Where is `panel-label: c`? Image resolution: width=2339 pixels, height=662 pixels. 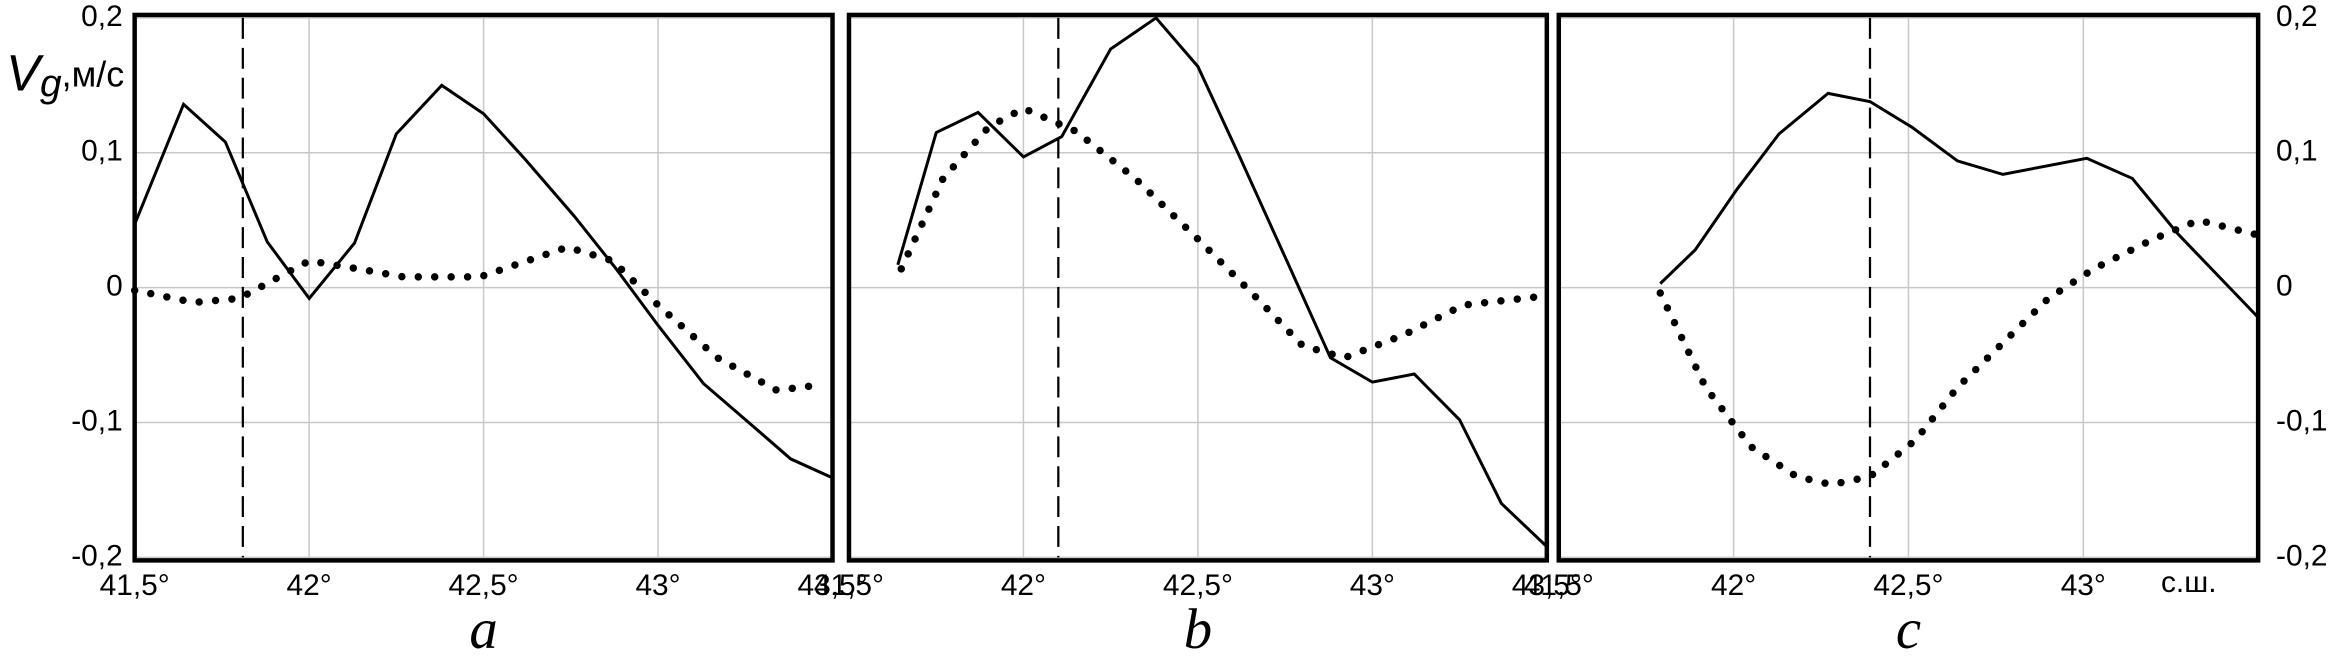 panel-label: c is located at coordinates (1908, 629).